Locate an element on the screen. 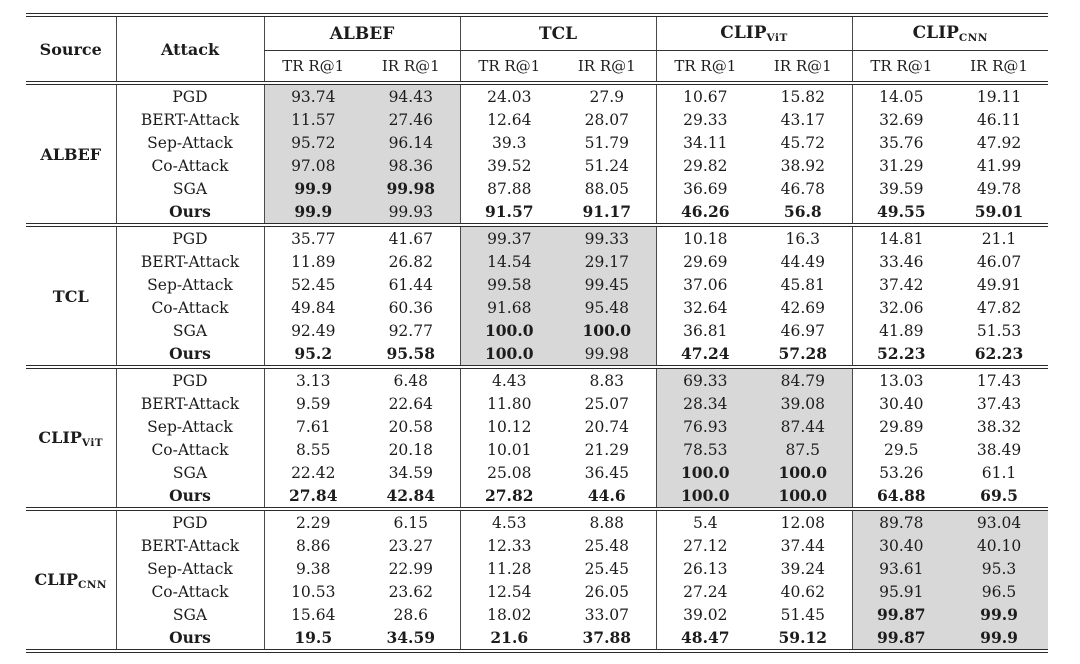 The image size is (1080, 664). header-row-models: Source Attack ALBEF TCL CLIPViT CLIPCNN is located at coordinates (537, 49).